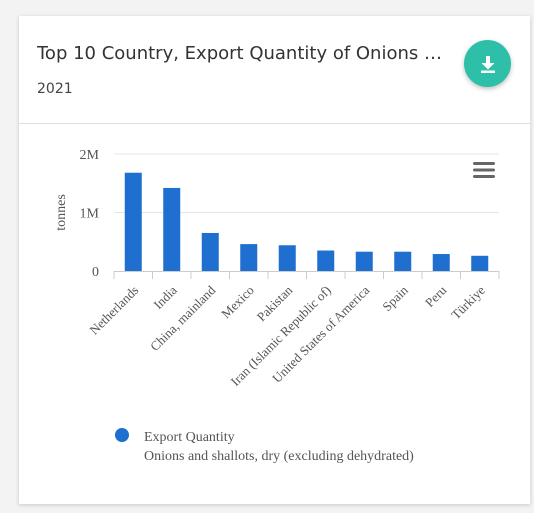 The height and width of the screenshot is (513, 534). Describe the element at coordinates (165, 297) in the screenshot. I see `x-tick-label: India` at that location.